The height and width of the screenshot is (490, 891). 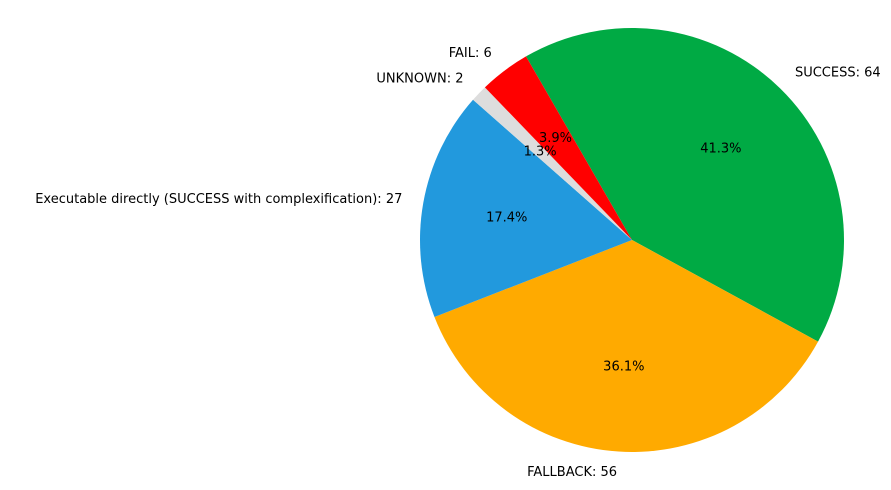 What do you see at coordinates (572, 472) in the screenshot?
I see `slice-label: FALLBACK: 56` at bounding box center [572, 472].